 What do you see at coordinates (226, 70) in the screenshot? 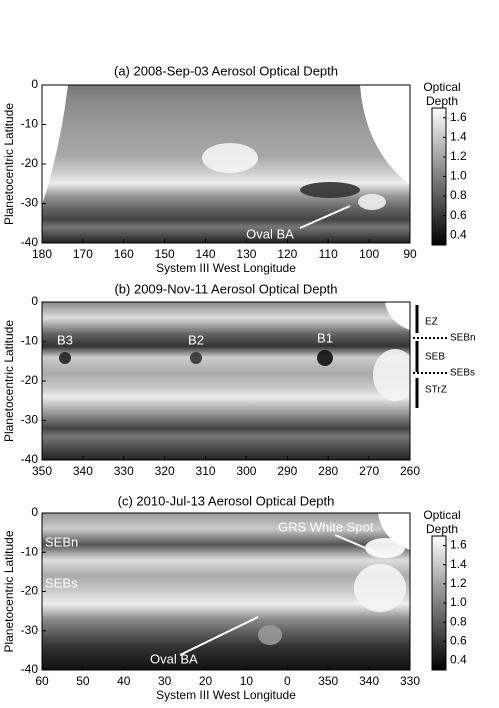
I see `panel-title: (a) 2008-Sep-03 Aerosol Optical Depth` at bounding box center [226, 70].